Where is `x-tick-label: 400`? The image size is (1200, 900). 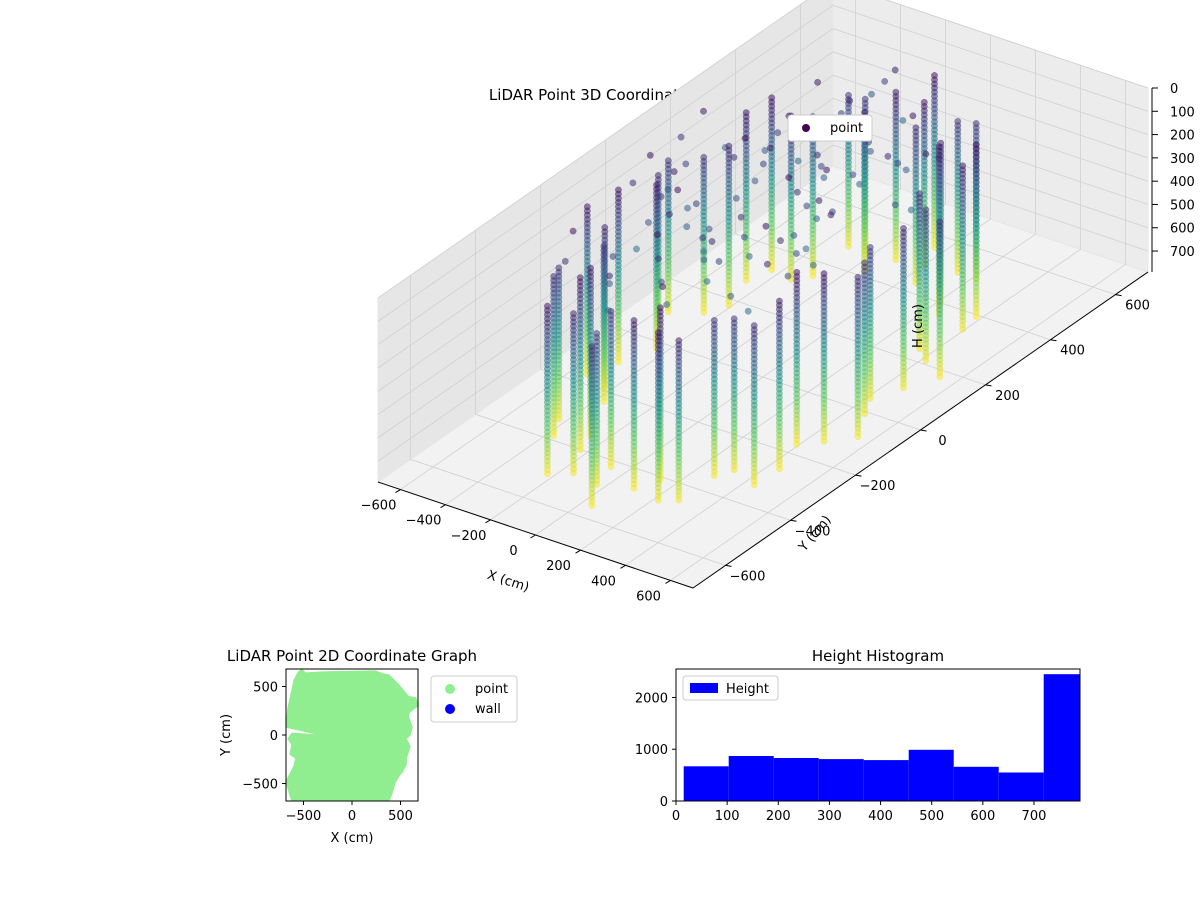
x-tick-label: 400 is located at coordinates (880, 816).